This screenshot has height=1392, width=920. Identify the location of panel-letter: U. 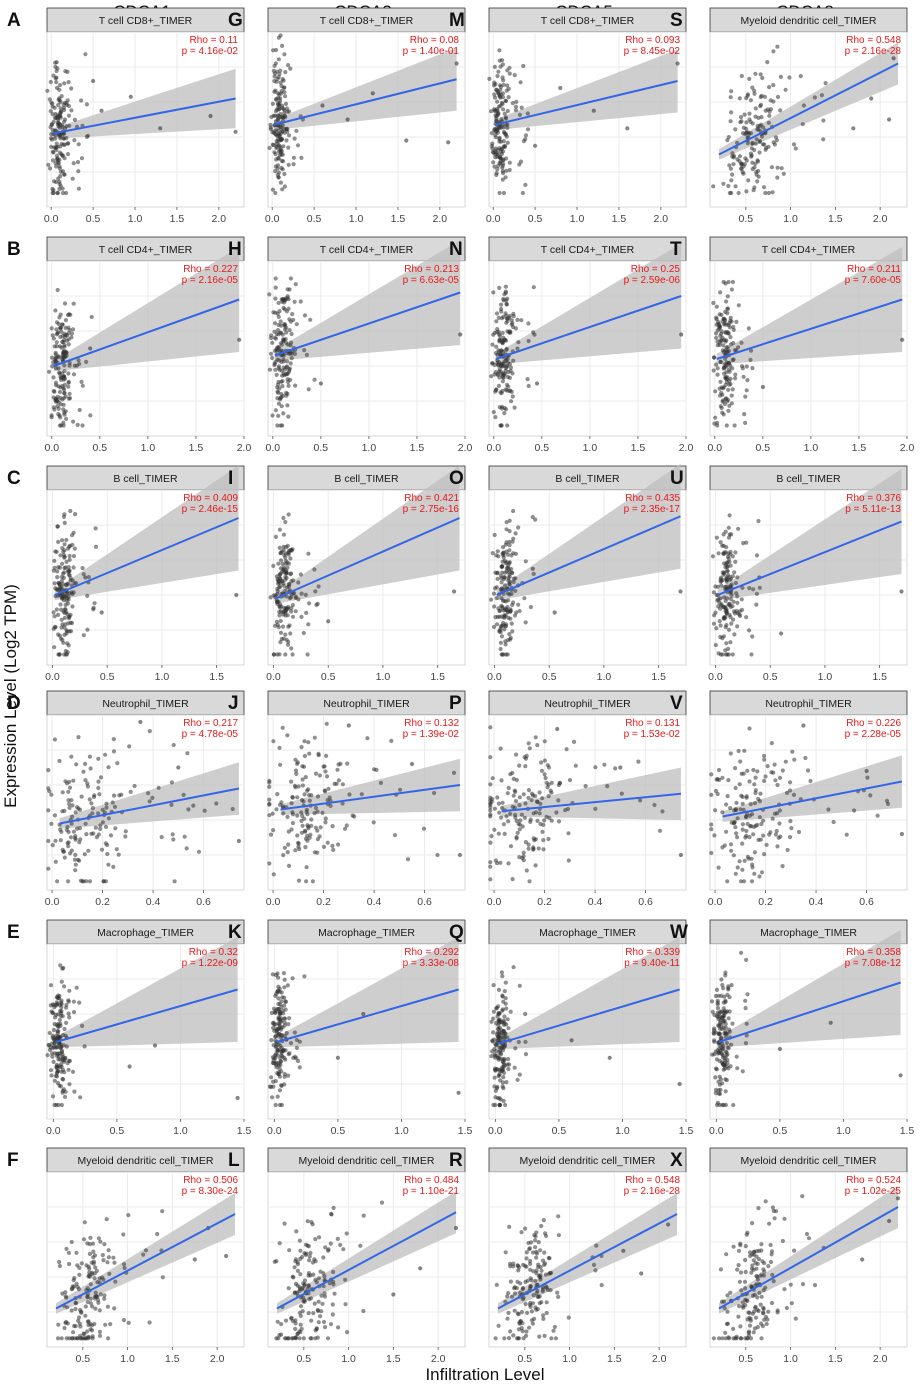
(677, 478).